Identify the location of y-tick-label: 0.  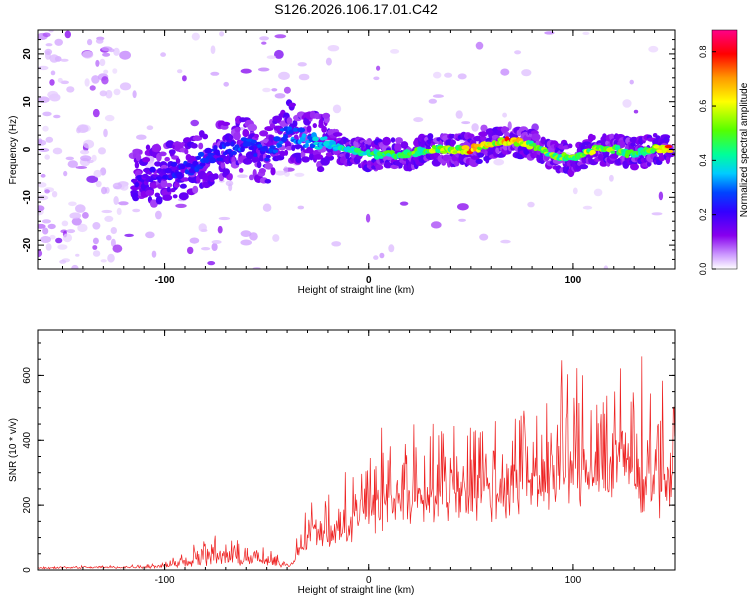
(27, 149).